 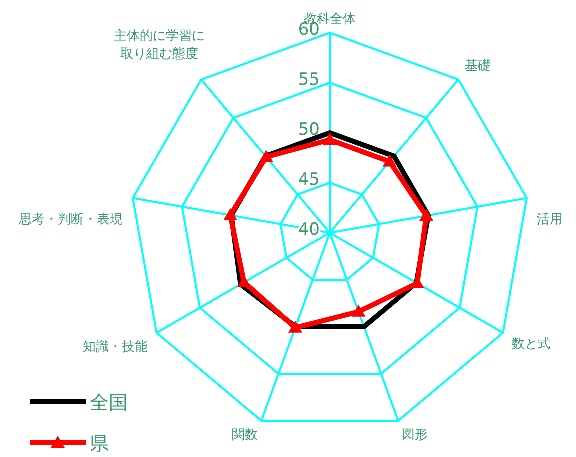 I want to click on spoke-label: 活用, so click(x=549, y=220).